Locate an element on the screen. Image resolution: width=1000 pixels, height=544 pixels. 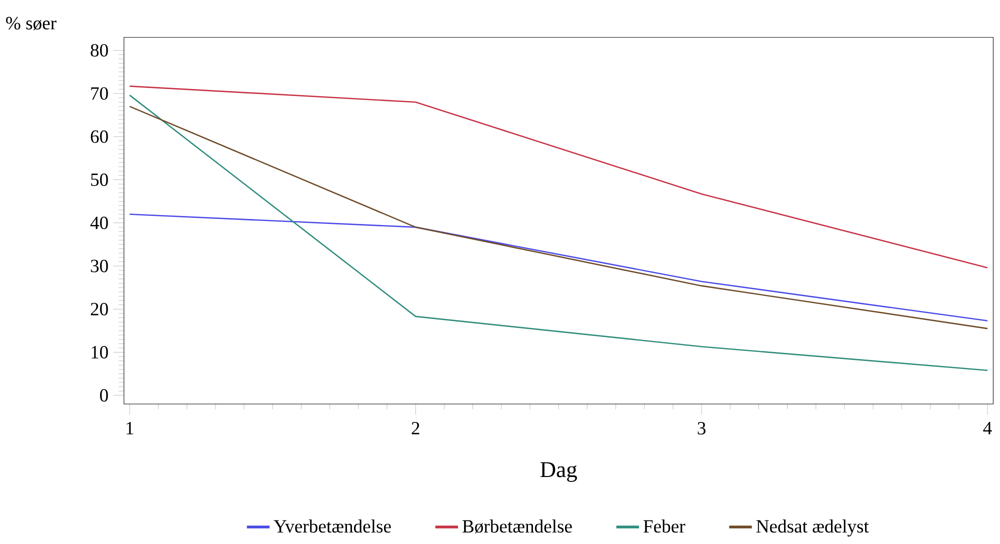
y-tick-label: 30 is located at coordinates (99, 266).